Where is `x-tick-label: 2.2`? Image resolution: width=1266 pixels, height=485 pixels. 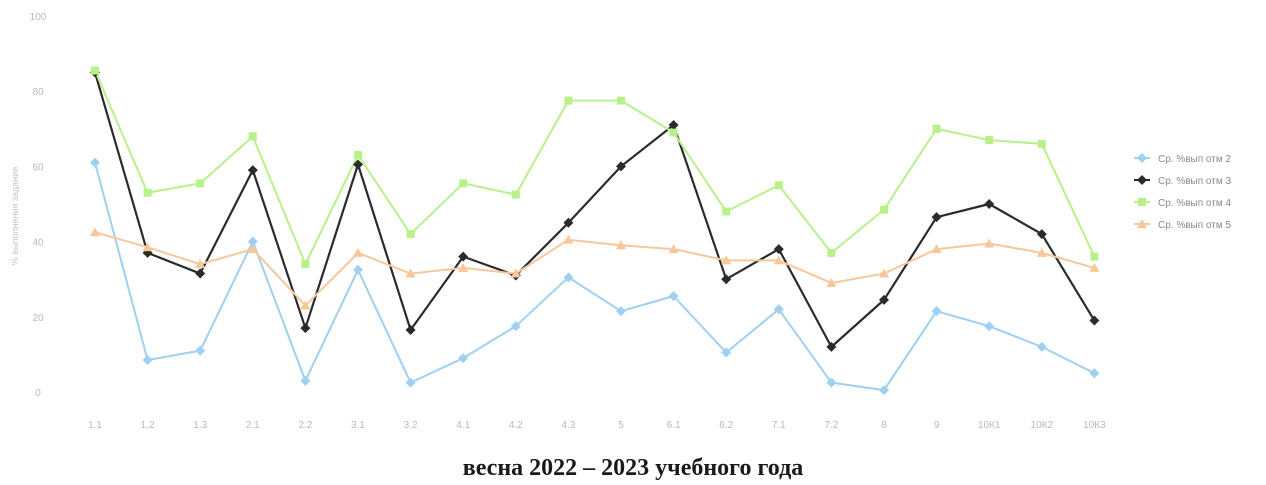 x-tick-label: 2.2 is located at coordinates (305, 425).